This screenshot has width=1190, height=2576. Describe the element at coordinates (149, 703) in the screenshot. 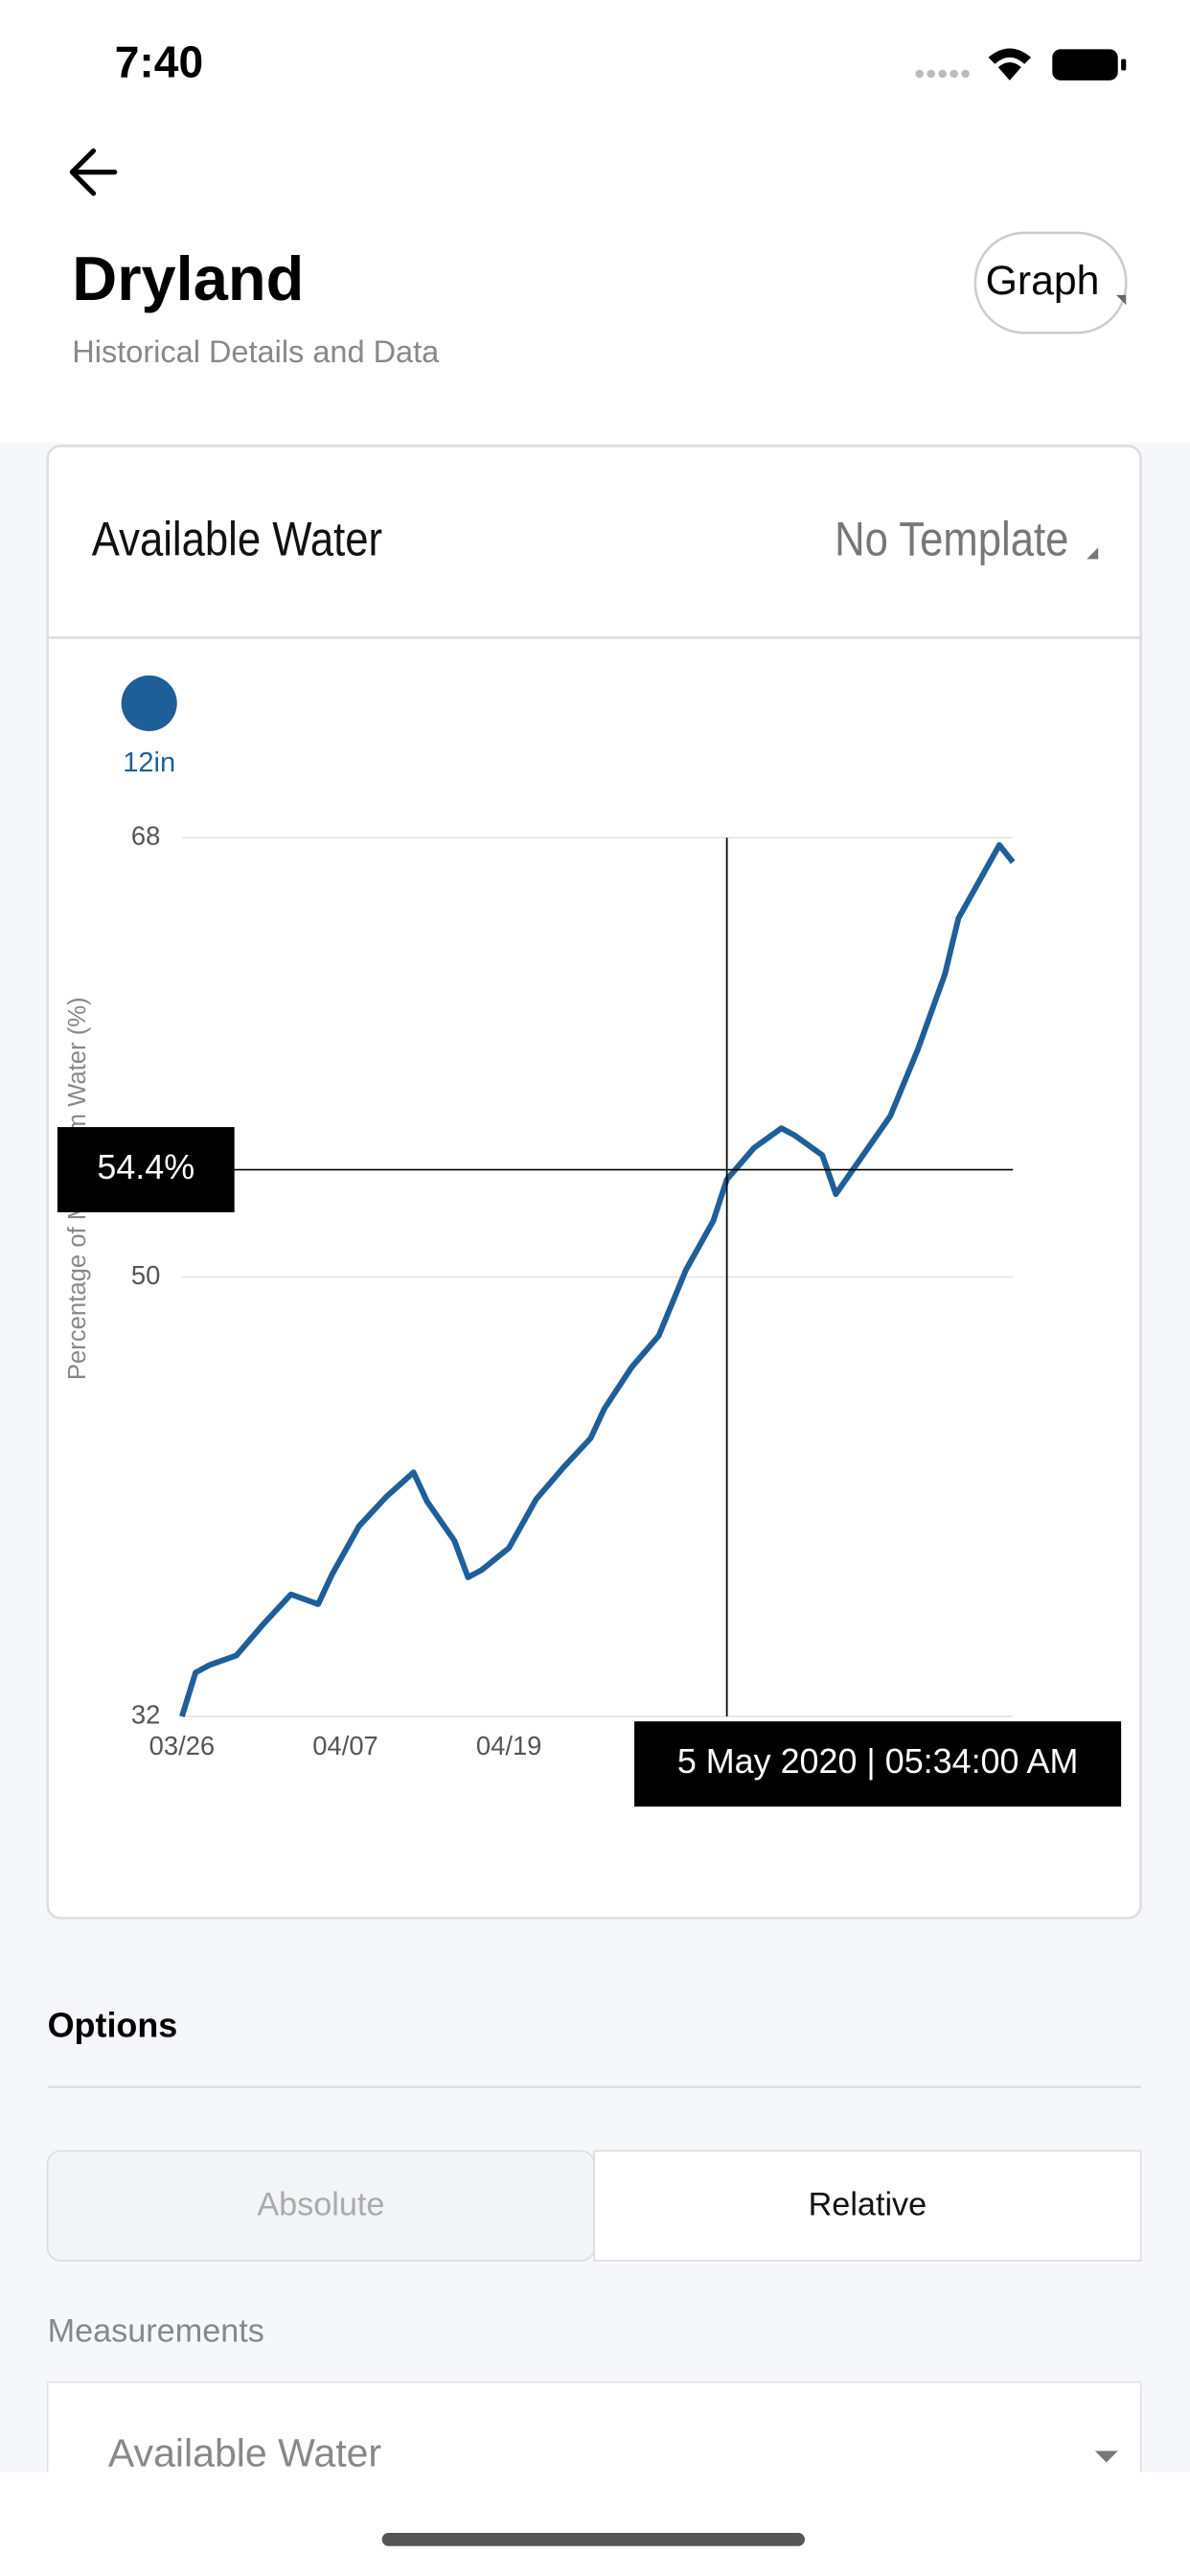

I see `legend-marker` at that location.